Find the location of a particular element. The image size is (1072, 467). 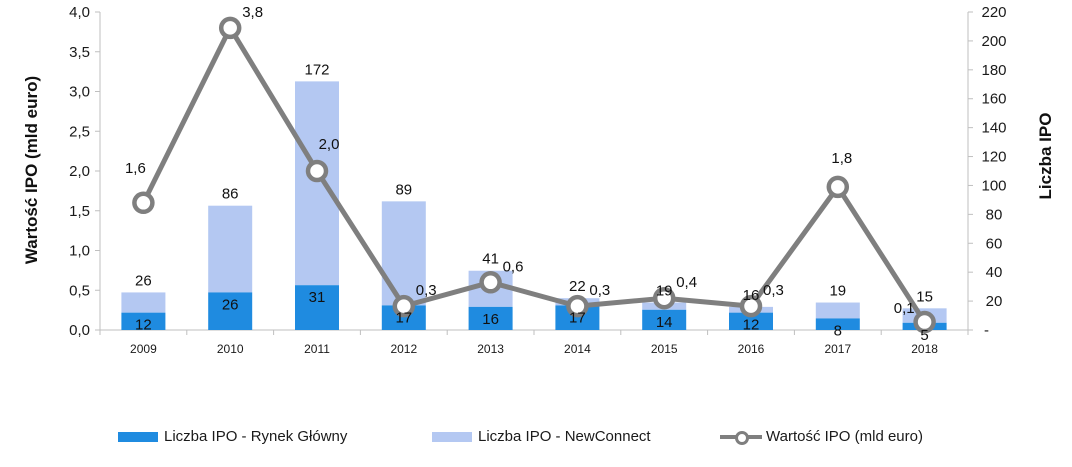

label-rynek-glowny: 26 is located at coordinates (230, 304).